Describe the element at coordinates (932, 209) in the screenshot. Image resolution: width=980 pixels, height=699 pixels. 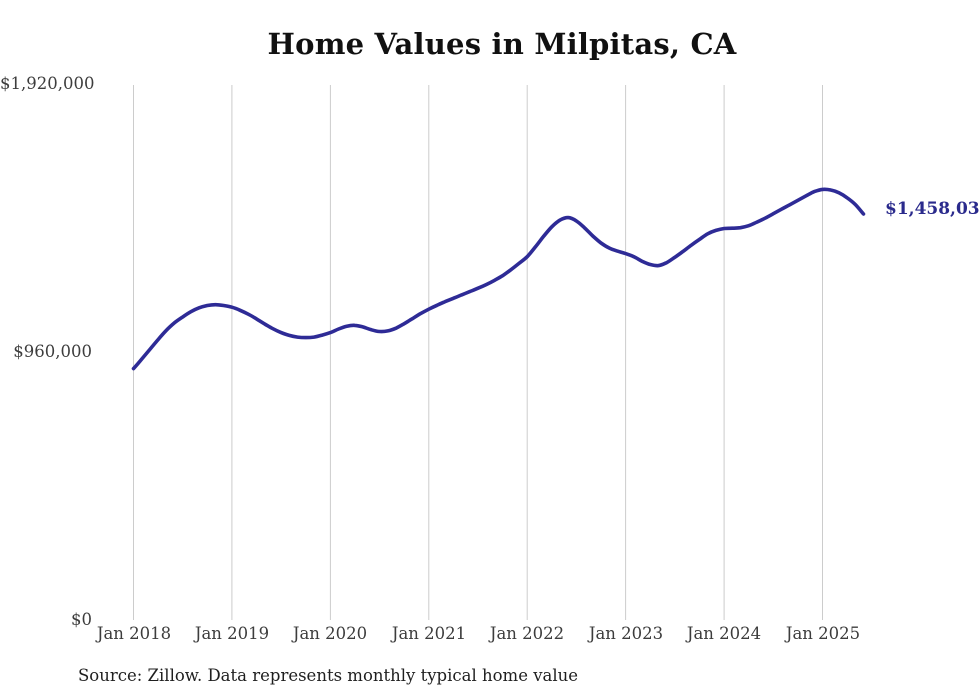
I see `latest-value-label: $1,458,033` at that location.